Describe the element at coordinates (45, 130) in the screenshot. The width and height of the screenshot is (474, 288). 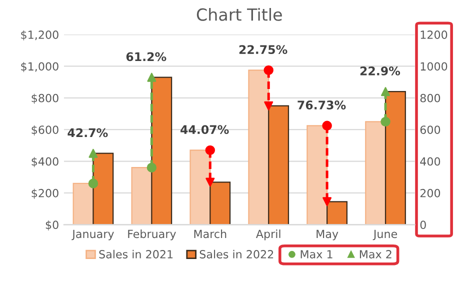
I see `y-tick-label: $600` at that location.